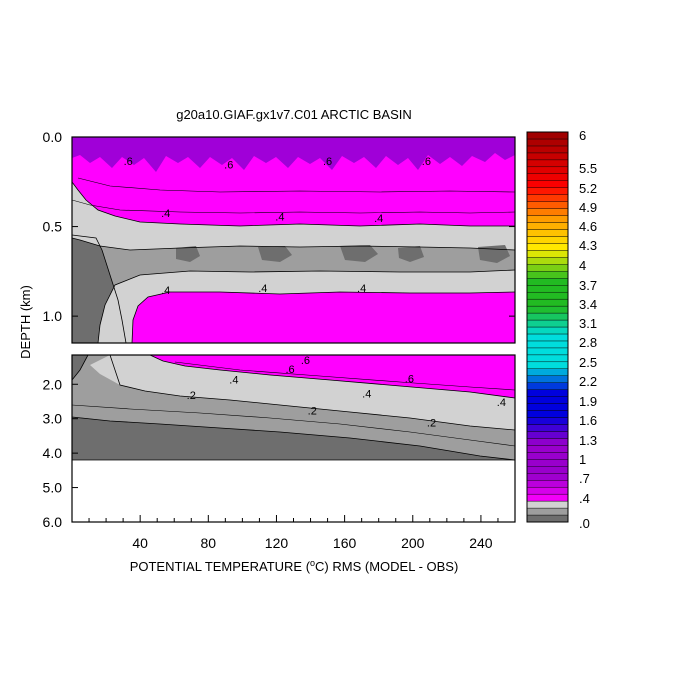 This screenshot has height=675, width=675. Describe the element at coordinates (588, 420) in the screenshot. I see `colorbar-label: 1.6` at that location.